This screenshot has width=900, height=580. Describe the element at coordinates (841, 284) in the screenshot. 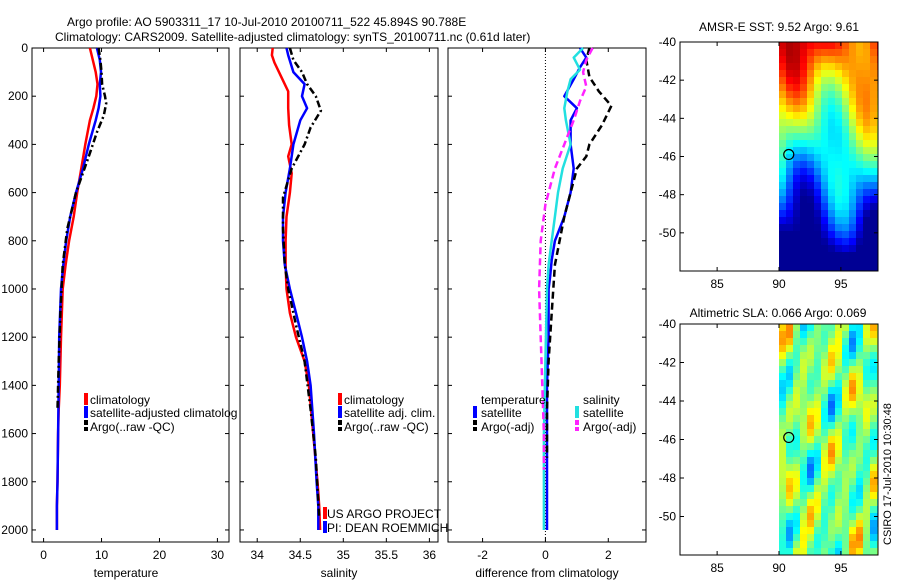

I see `map-lon-label: 95` at that location.